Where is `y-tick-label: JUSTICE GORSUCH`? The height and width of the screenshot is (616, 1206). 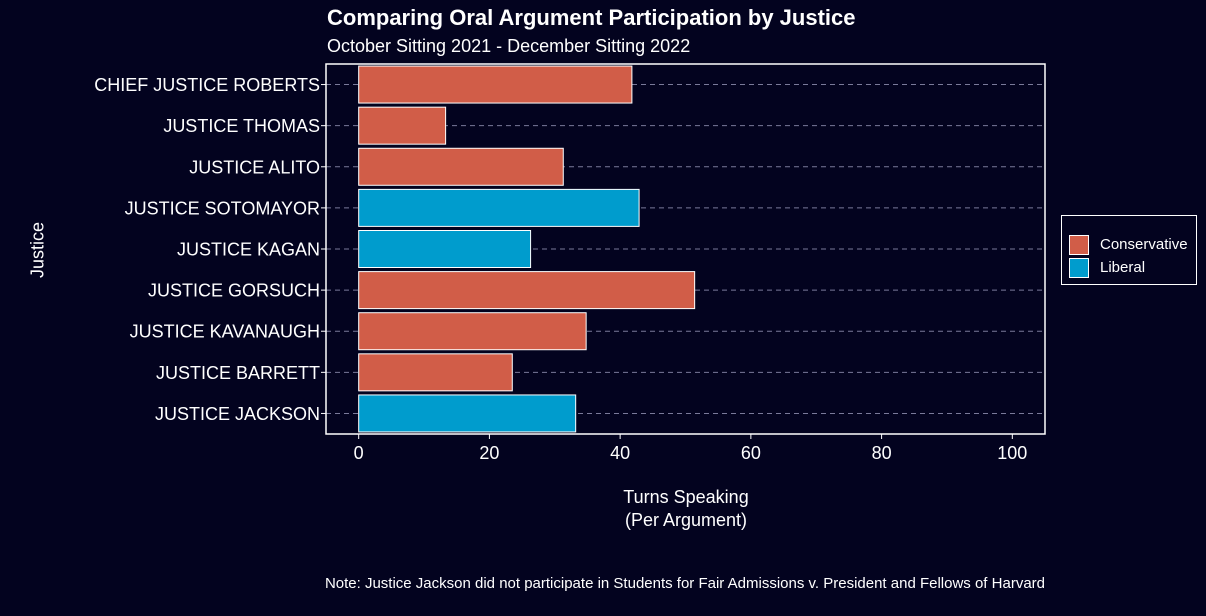 y-tick-label: JUSTICE GORSUCH is located at coordinates (234, 291).